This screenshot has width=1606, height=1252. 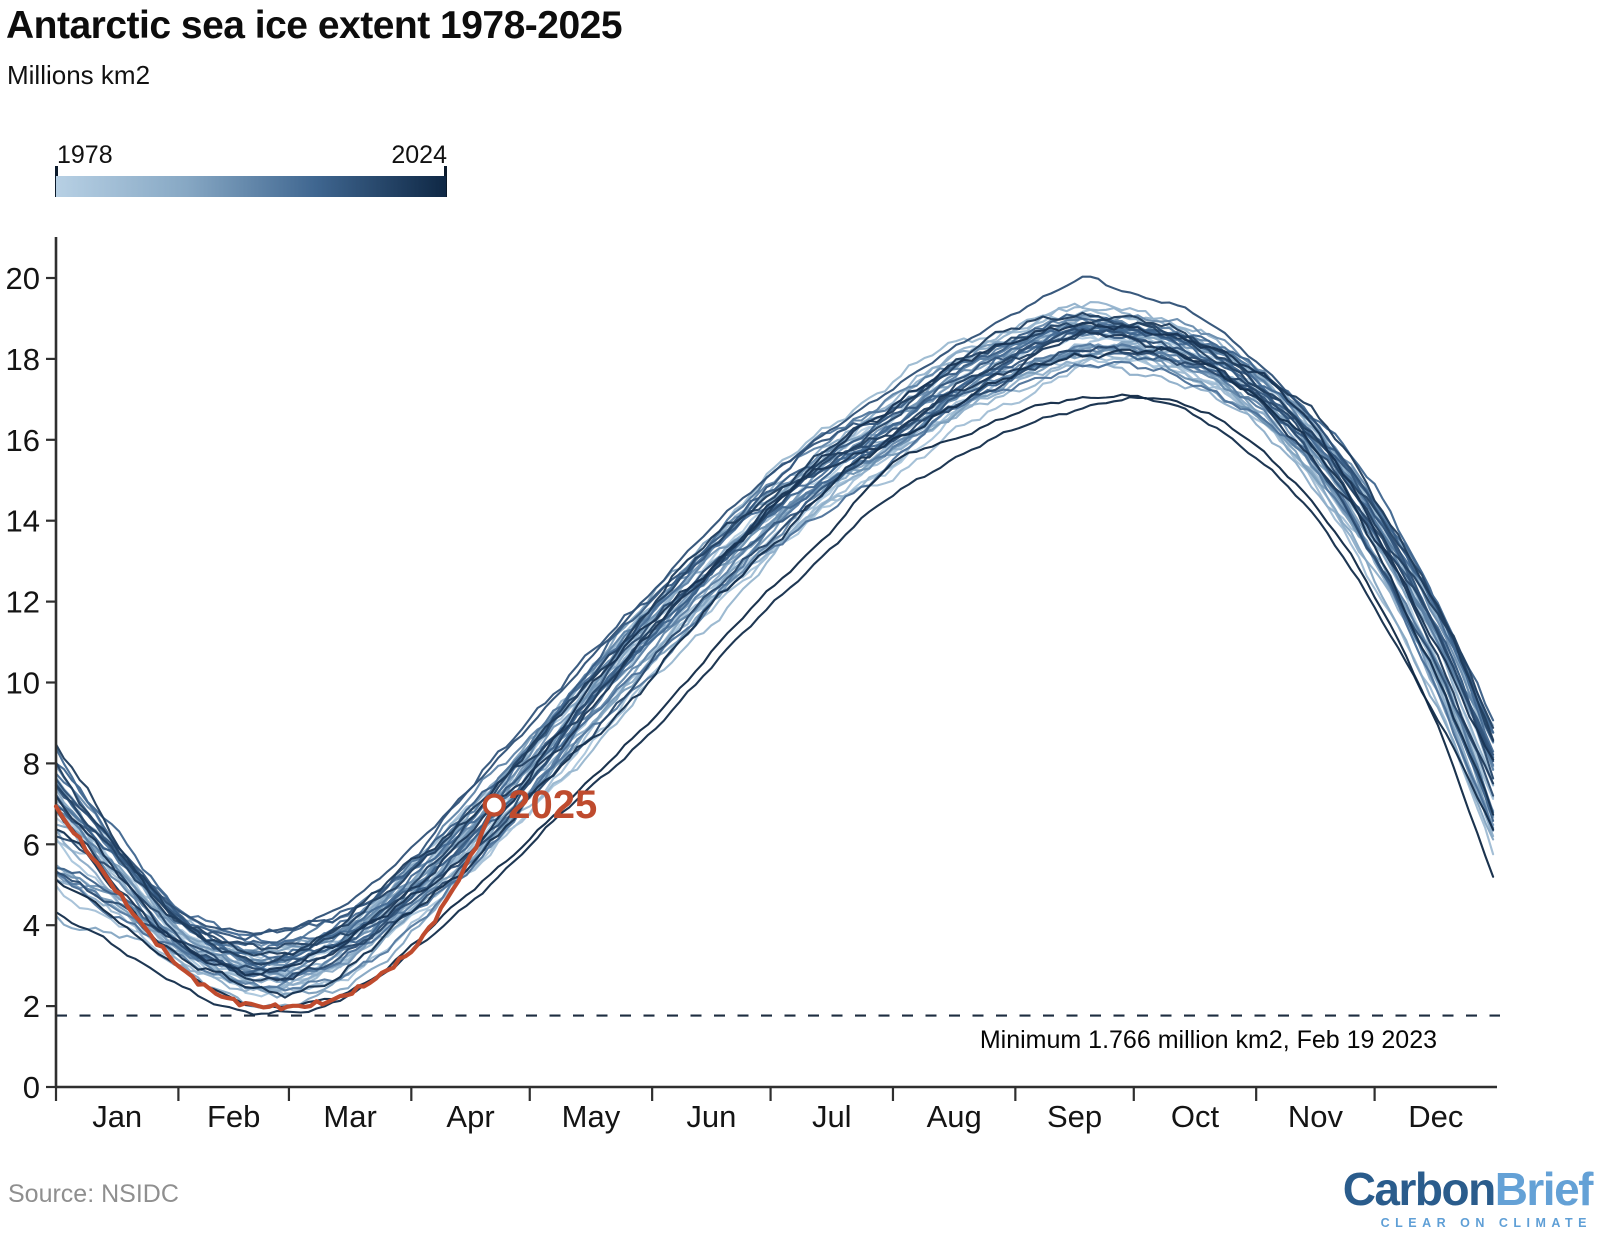 What do you see at coordinates (349, 1116) in the screenshot?
I see `x-month-label-Mar: Mar` at bounding box center [349, 1116].